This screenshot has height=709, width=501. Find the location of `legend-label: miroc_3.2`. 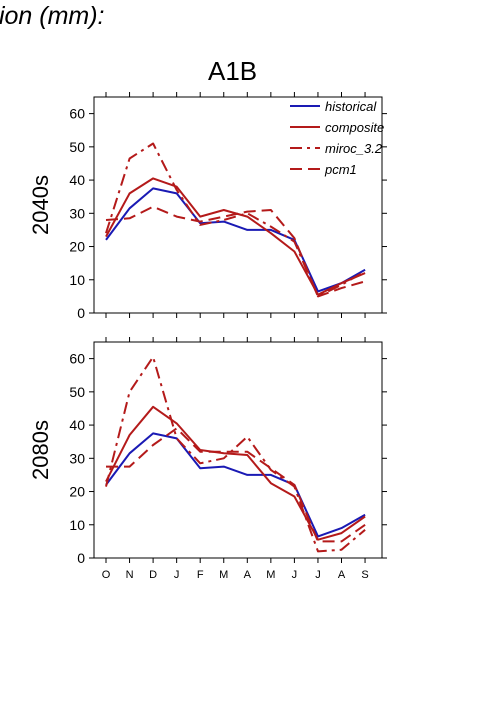

legend-label: miroc_3.2 is located at coordinates (354, 148).